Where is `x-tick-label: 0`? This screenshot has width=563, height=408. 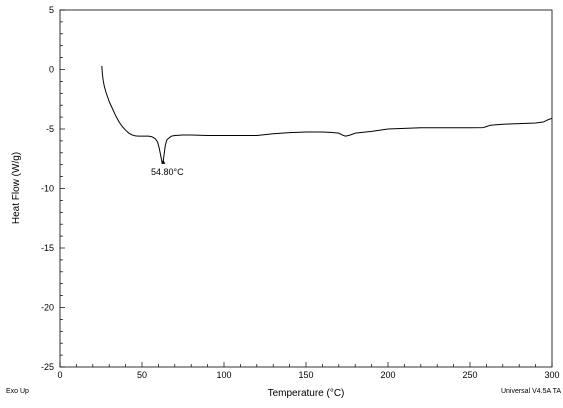 x-tick-label: 0 is located at coordinates (59, 375).